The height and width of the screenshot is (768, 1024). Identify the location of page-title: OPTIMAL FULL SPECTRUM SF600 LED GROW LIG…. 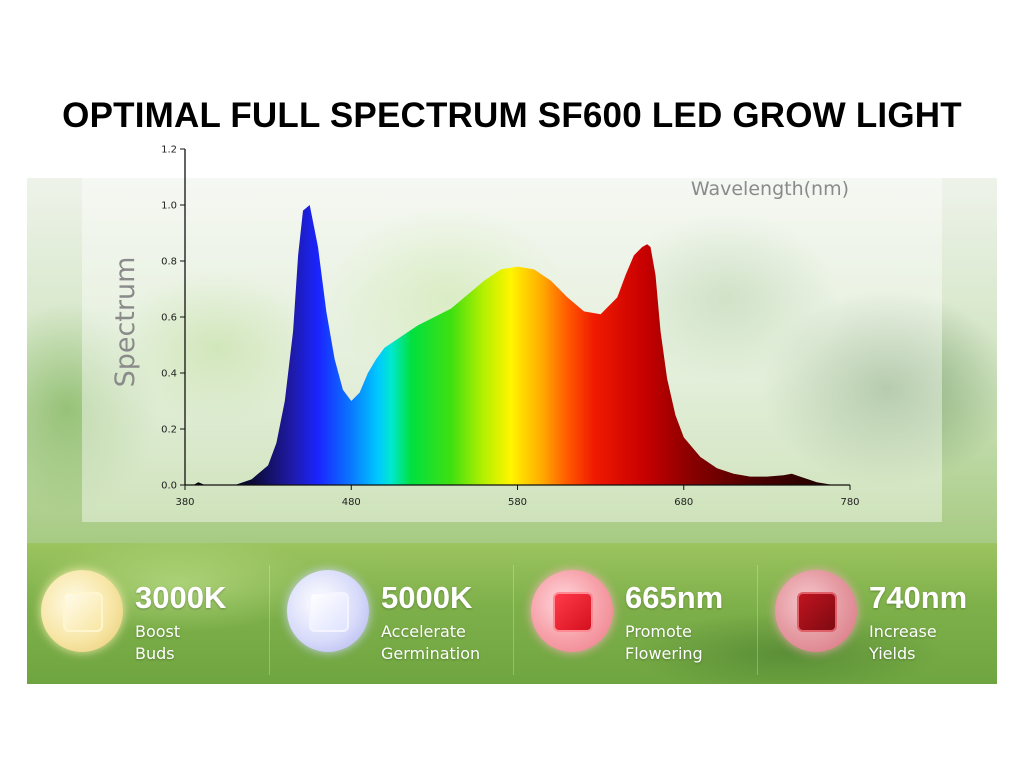
(512, 115).